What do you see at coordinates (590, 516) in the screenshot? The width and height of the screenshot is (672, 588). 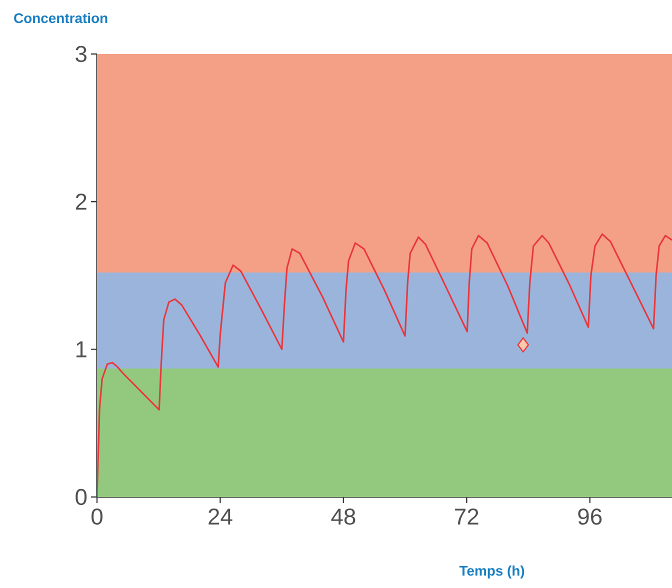 I see `x-tick-label: 96` at bounding box center [590, 516].